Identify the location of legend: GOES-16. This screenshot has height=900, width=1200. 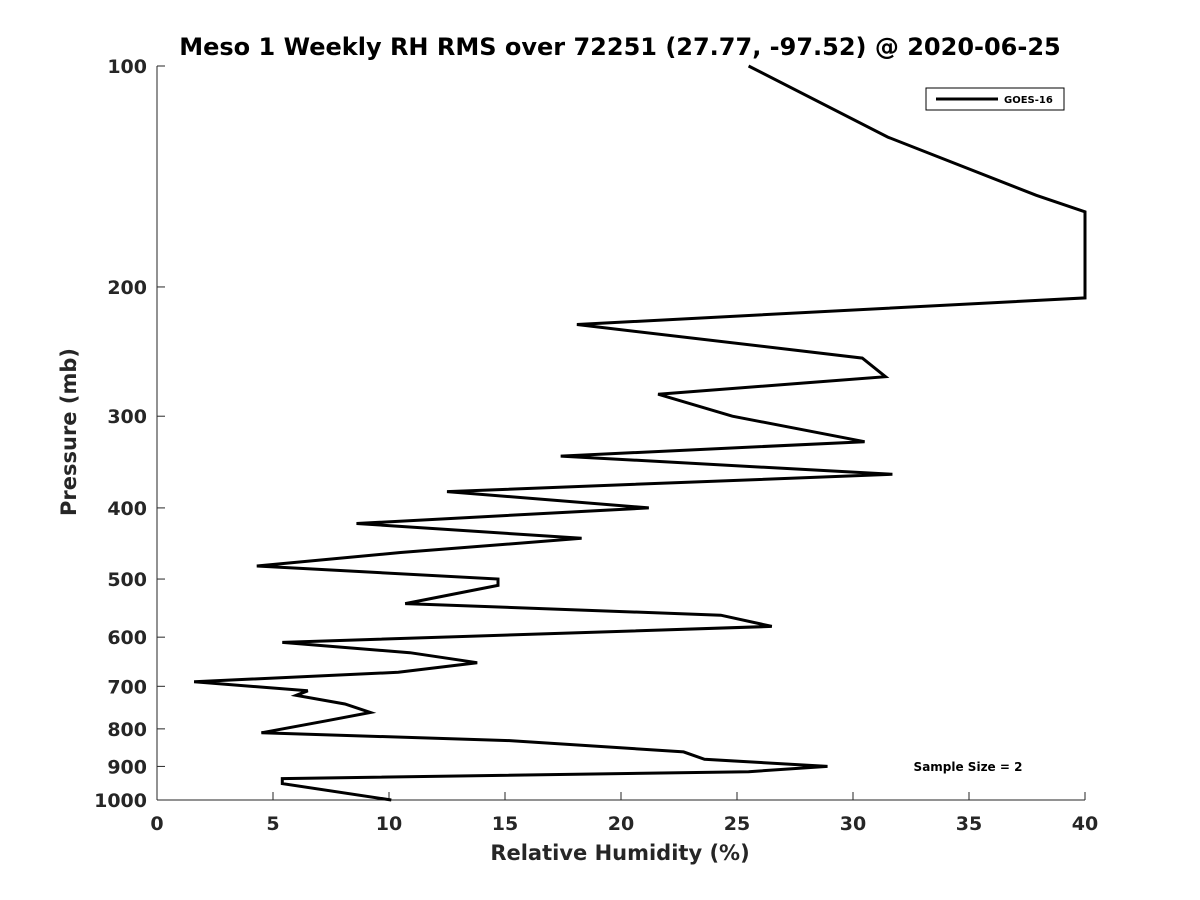
(995, 99).